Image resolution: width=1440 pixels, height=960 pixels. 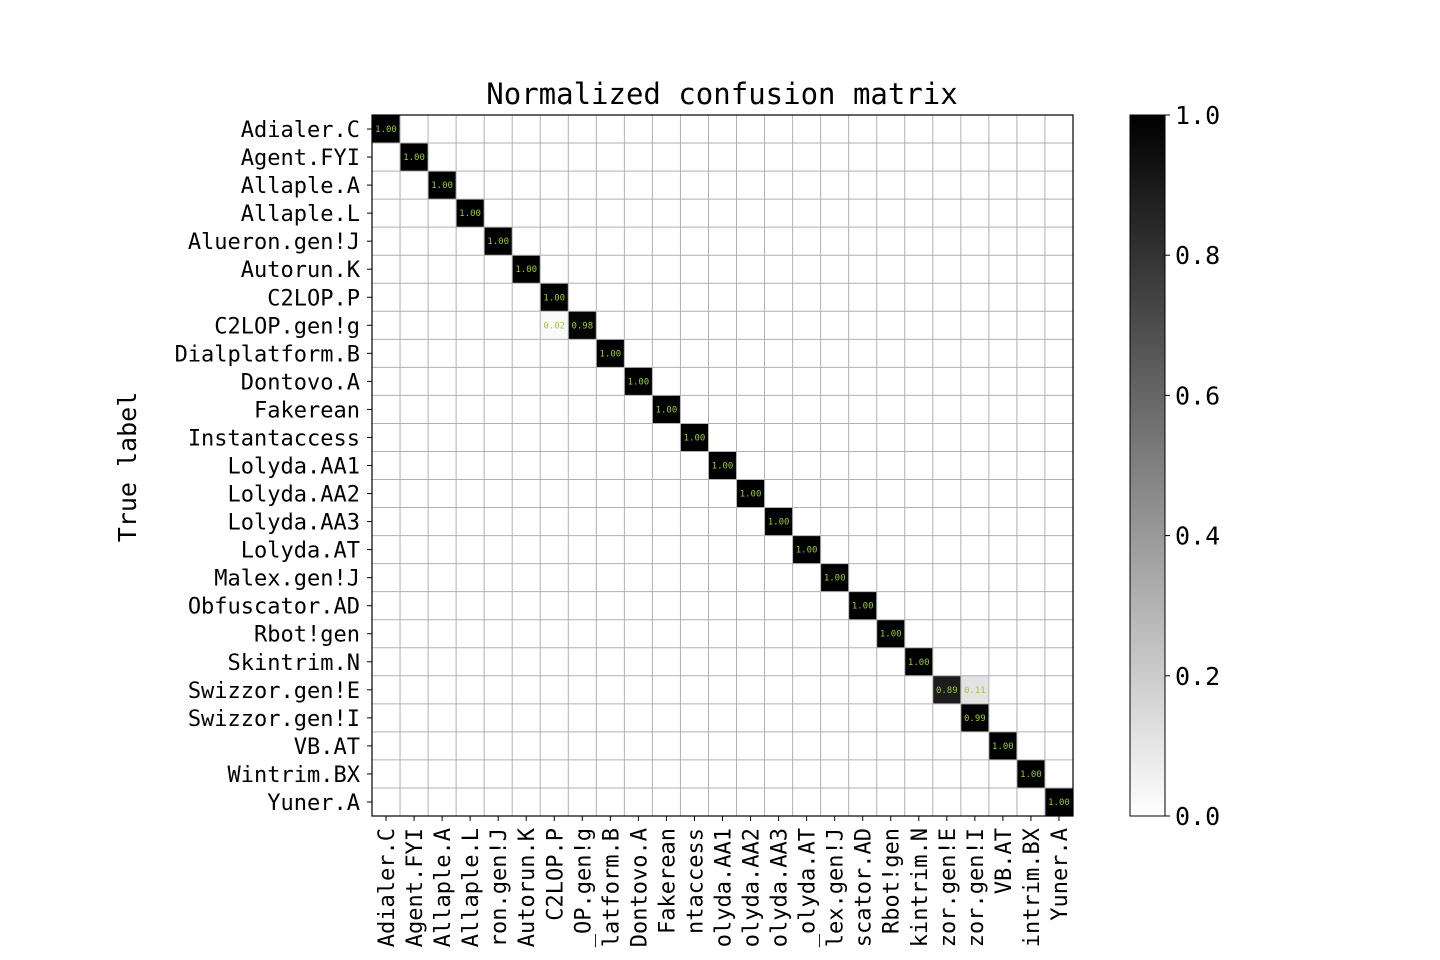 What do you see at coordinates (127, 467) in the screenshot?
I see `y-axis-title: True label` at bounding box center [127, 467].